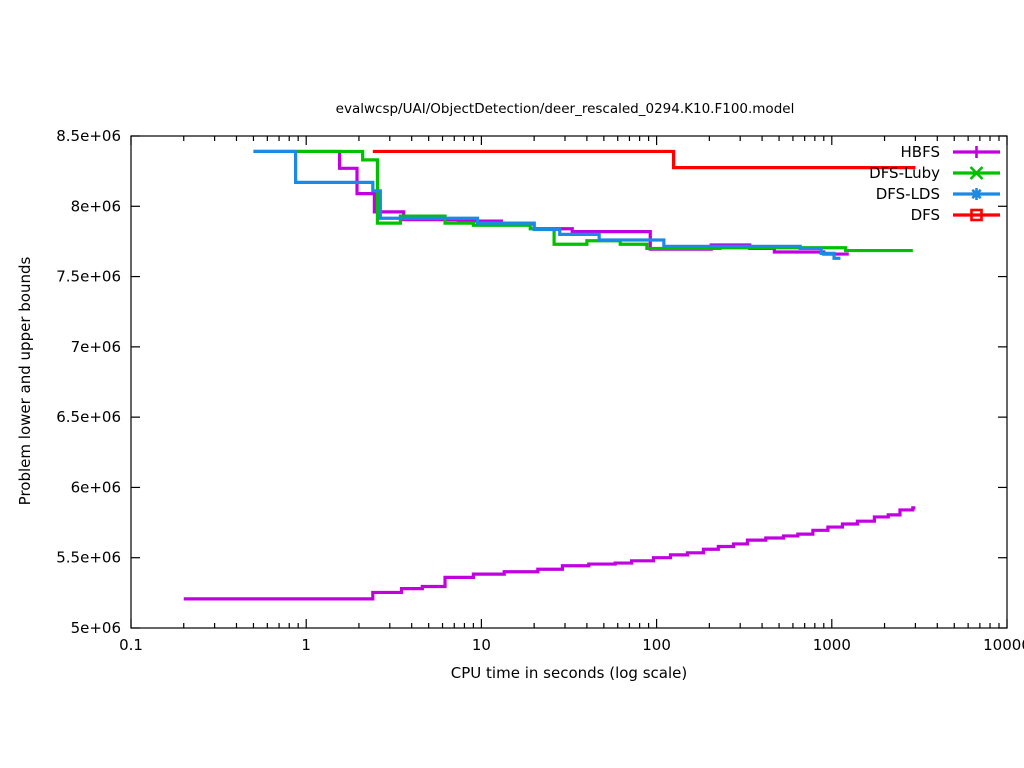 The height and width of the screenshot is (768, 1024). Describe the element at coordinates (549, 553) in the screenshot. I see `series-line-hbfs-lower` at that location.